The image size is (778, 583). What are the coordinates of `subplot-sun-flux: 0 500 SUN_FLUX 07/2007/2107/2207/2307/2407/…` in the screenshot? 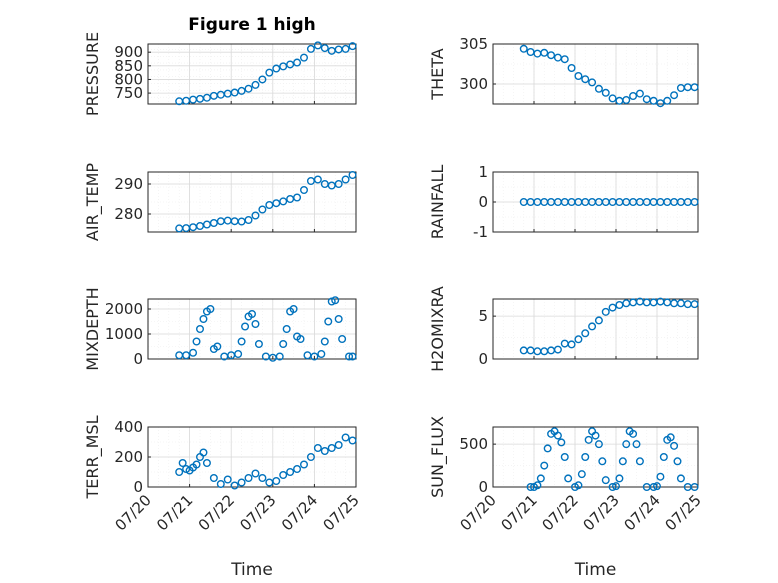 It's located at (566, 498).